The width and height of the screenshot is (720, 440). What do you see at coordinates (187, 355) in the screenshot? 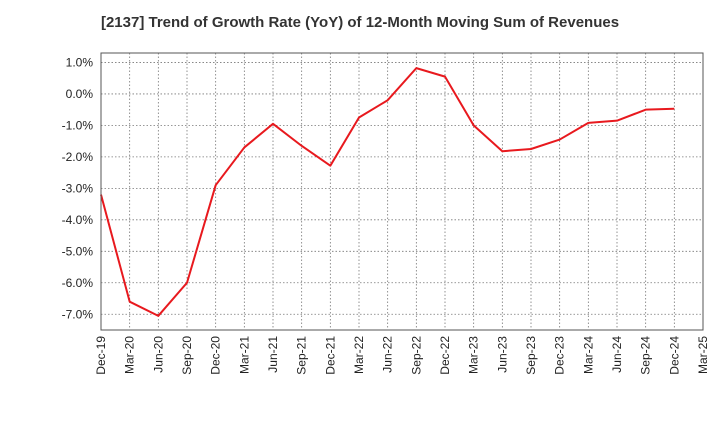
I see `x-tick-label: Sep-20` at bounding box center [187, 355].